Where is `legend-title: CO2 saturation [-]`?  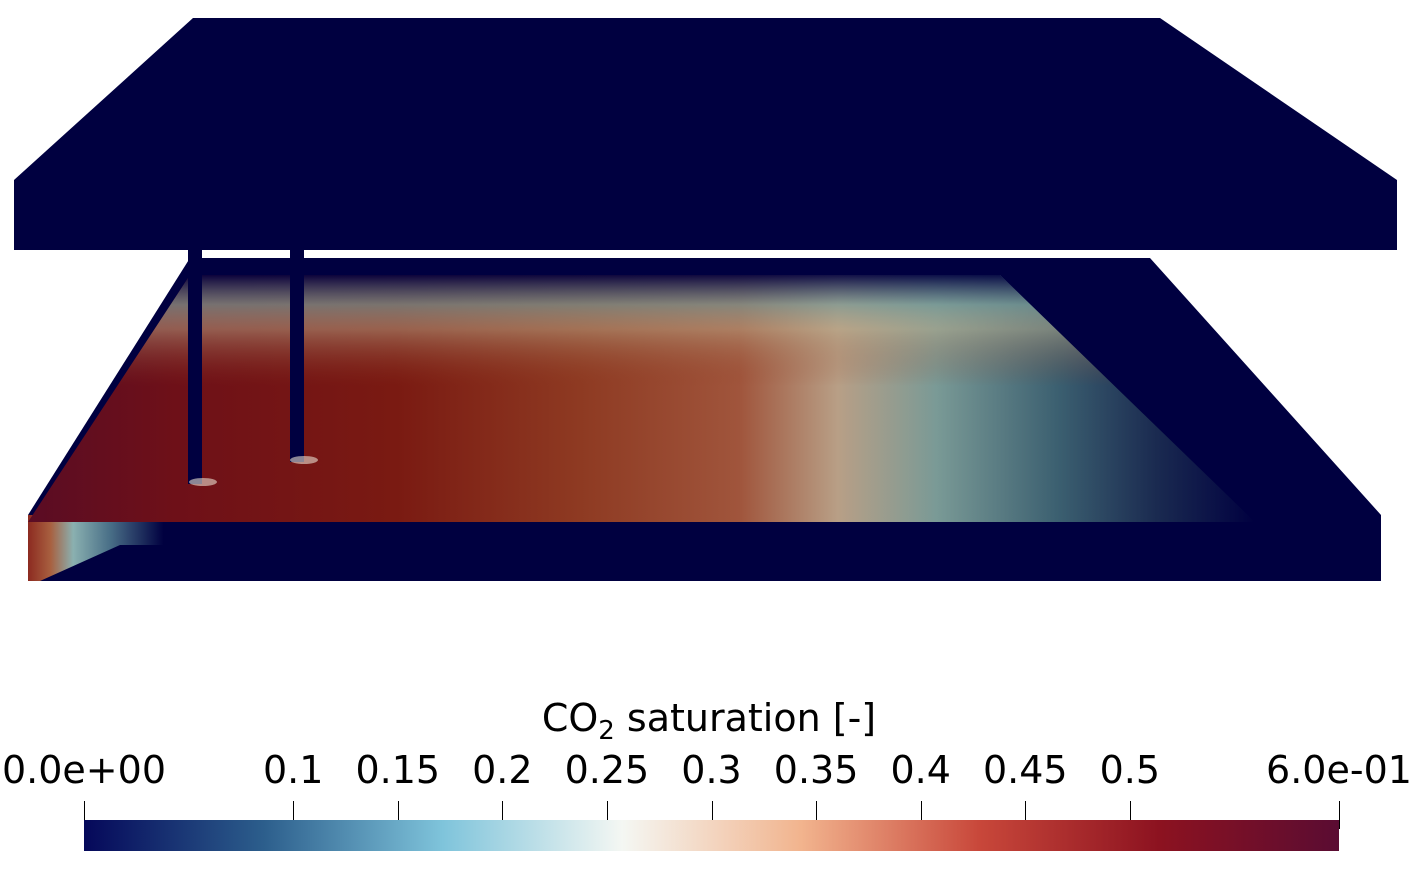 legend-title: CO2 saturation [-] is located at coordinates (709, 721).